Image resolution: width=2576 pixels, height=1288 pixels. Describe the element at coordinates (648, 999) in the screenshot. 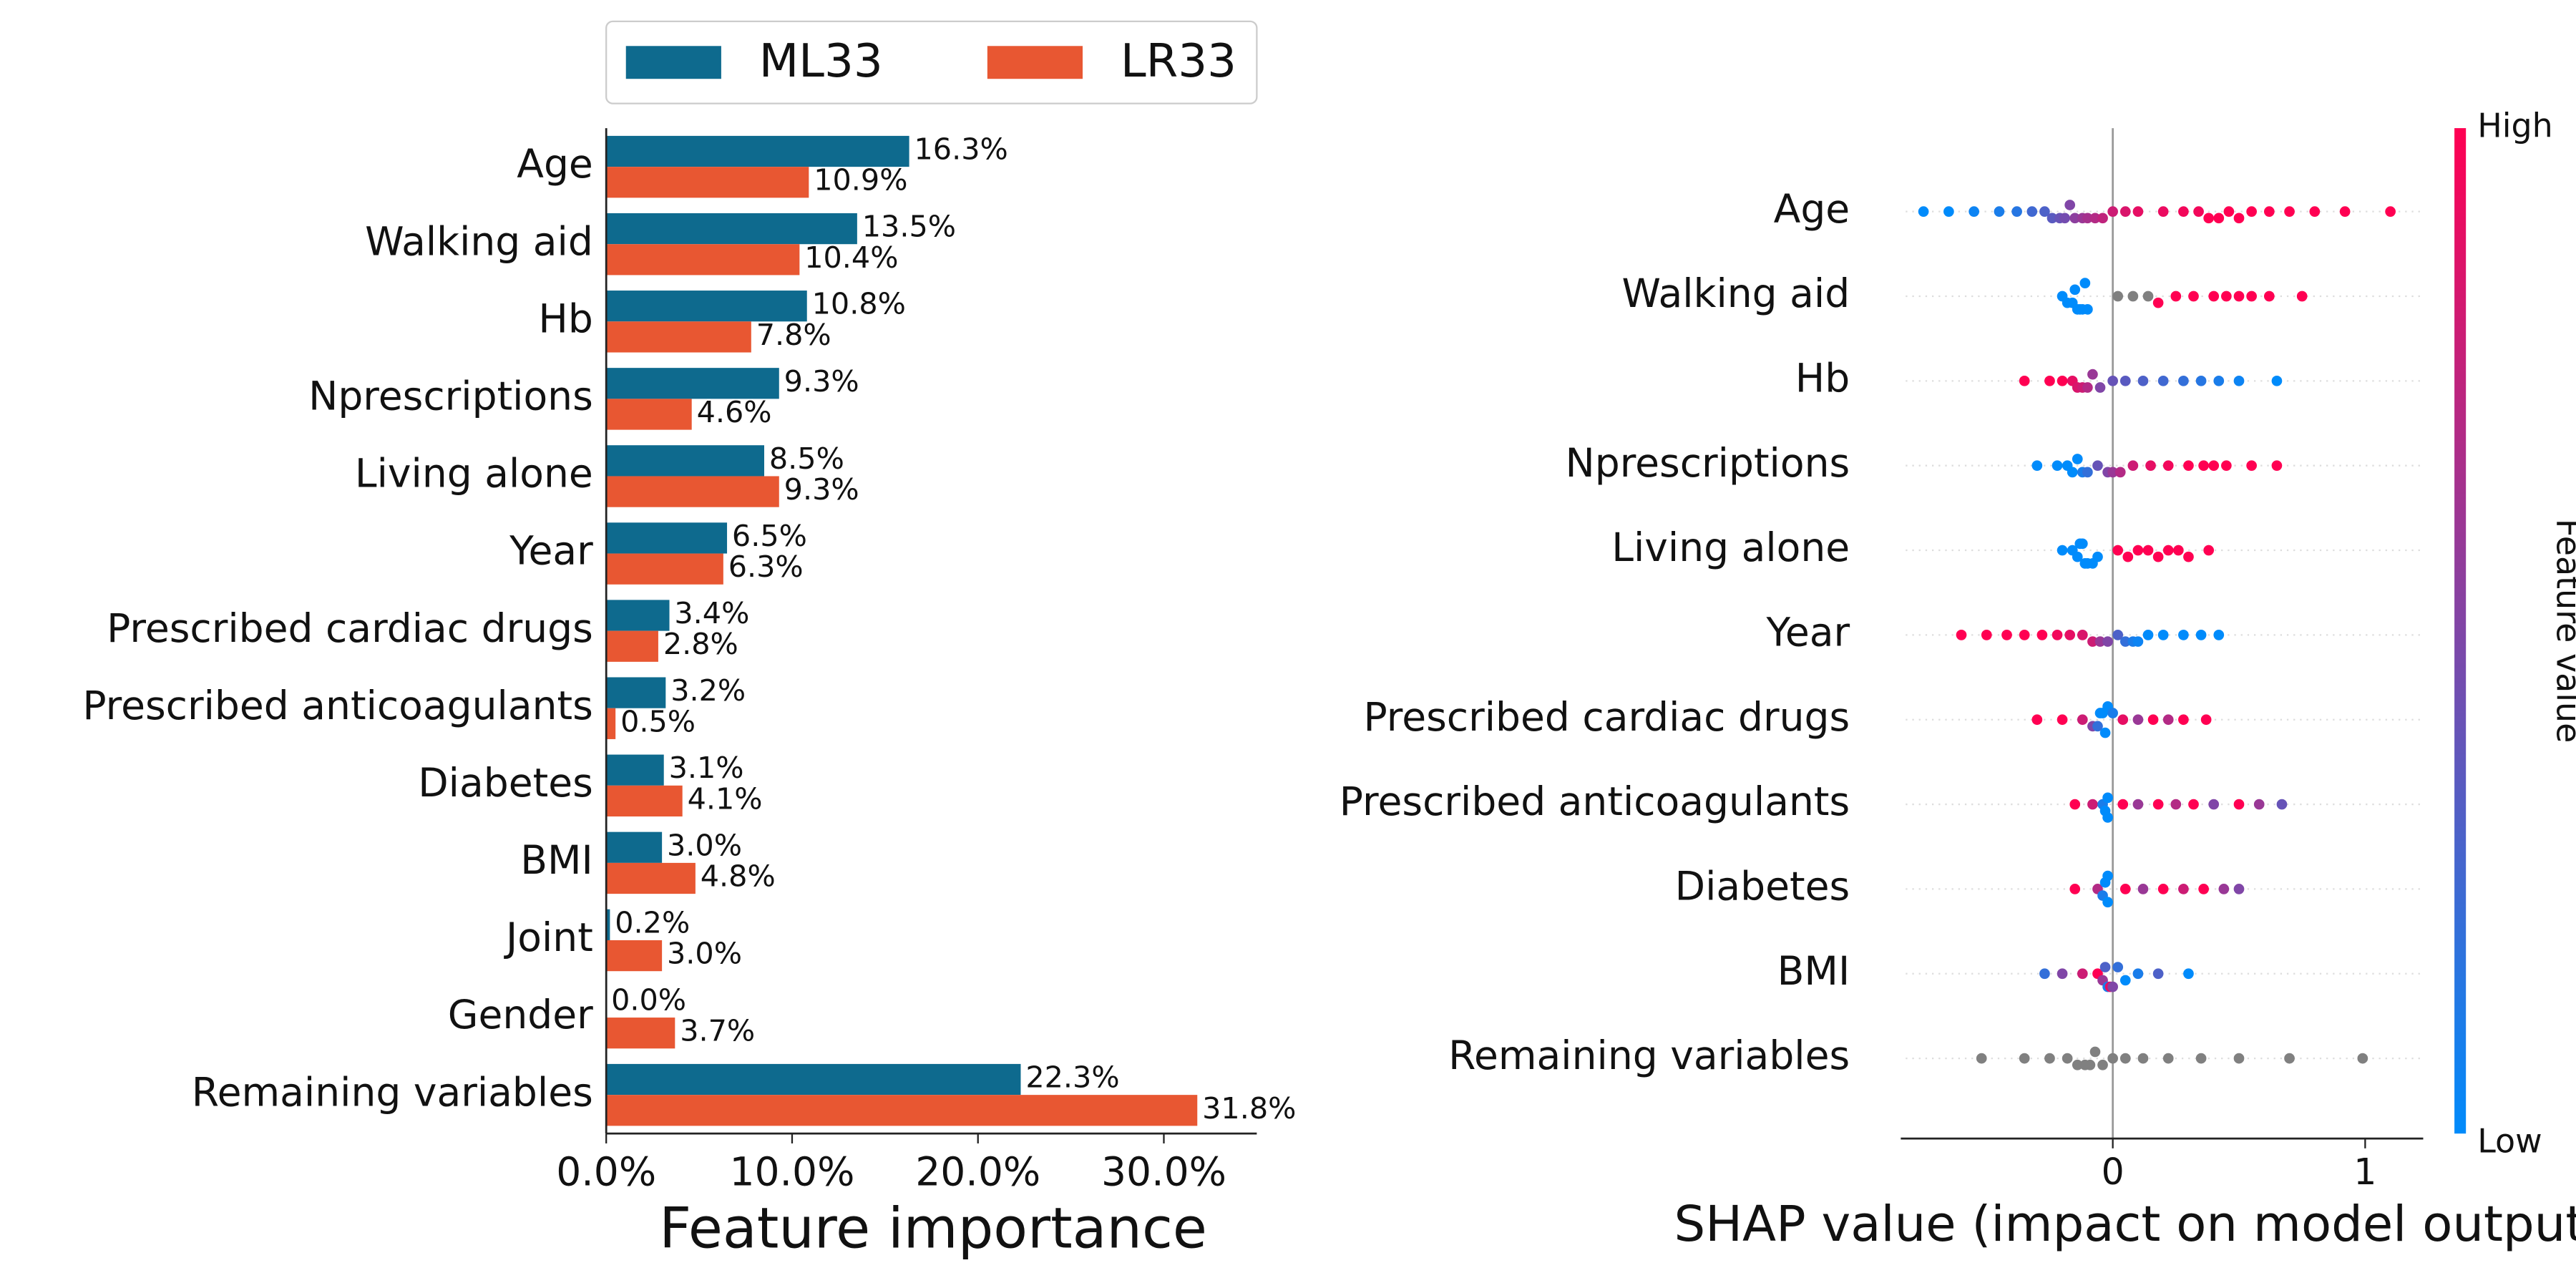

I see `value-label: 0.0%` at that location.